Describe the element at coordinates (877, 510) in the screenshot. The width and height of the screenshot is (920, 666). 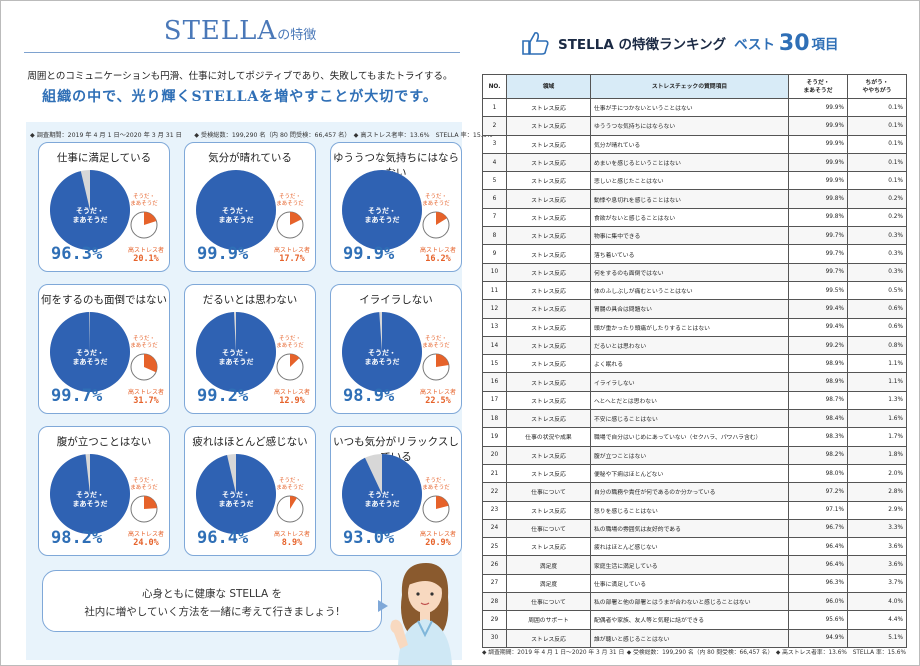
I see `row-no-answer: 2.9%` at that location.